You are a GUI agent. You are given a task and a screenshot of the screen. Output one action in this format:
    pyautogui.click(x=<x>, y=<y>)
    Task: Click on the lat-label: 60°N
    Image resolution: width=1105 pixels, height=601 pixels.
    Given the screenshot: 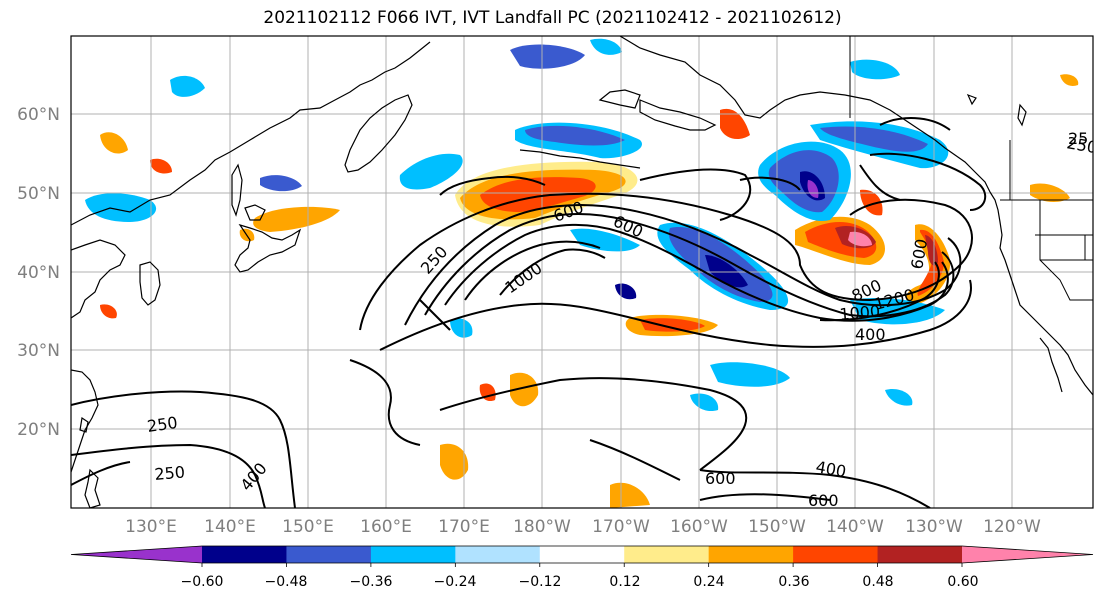 What is the action you would take?
    pyautogui.click(x=38, y=115)
    